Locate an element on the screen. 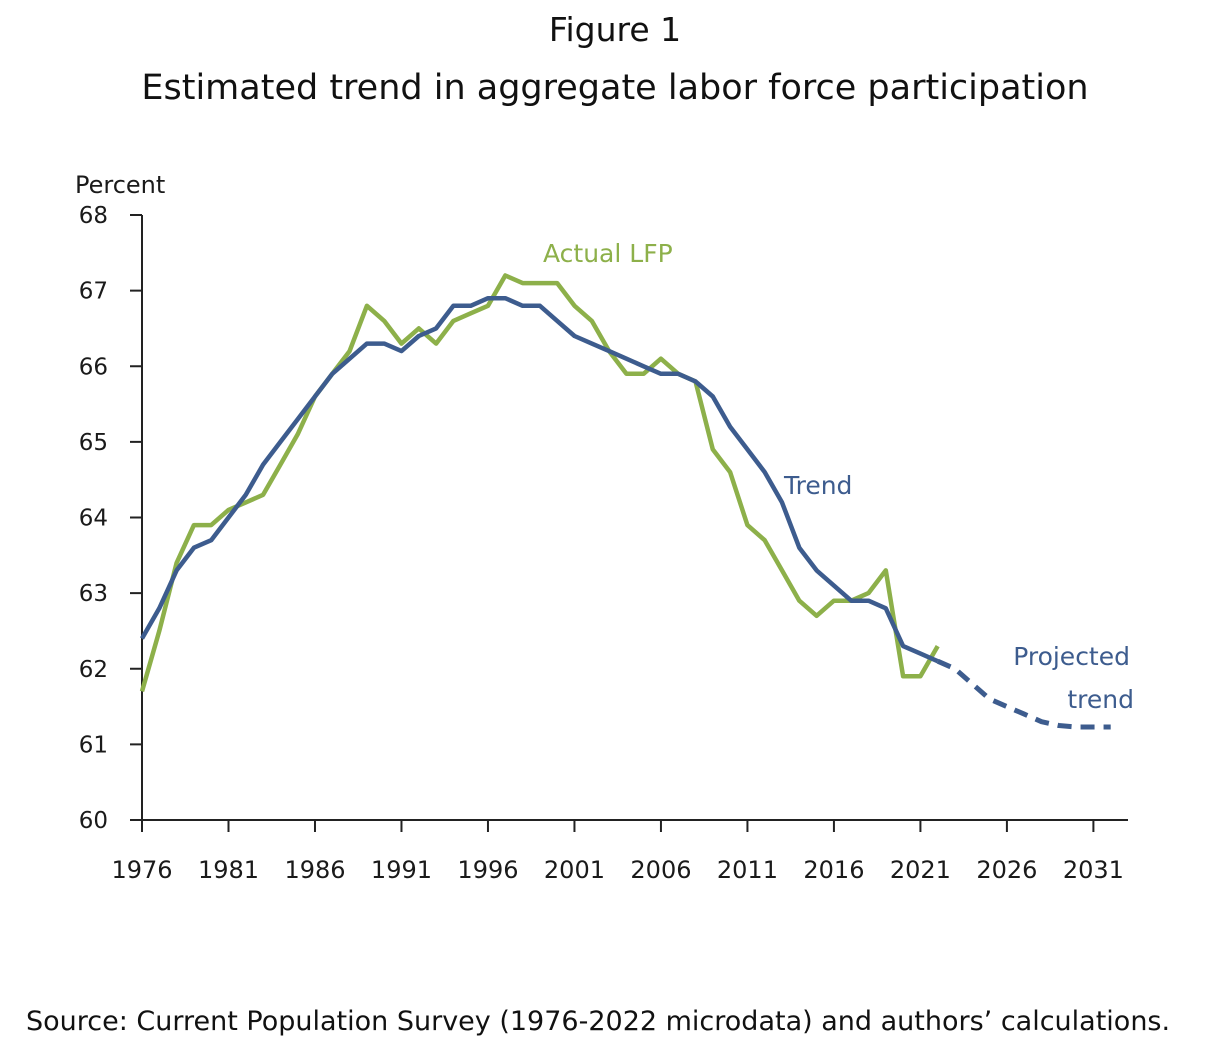 The image size is (1230, 1048). x-tick-label: 1996 is located at coordinates (487, 870).